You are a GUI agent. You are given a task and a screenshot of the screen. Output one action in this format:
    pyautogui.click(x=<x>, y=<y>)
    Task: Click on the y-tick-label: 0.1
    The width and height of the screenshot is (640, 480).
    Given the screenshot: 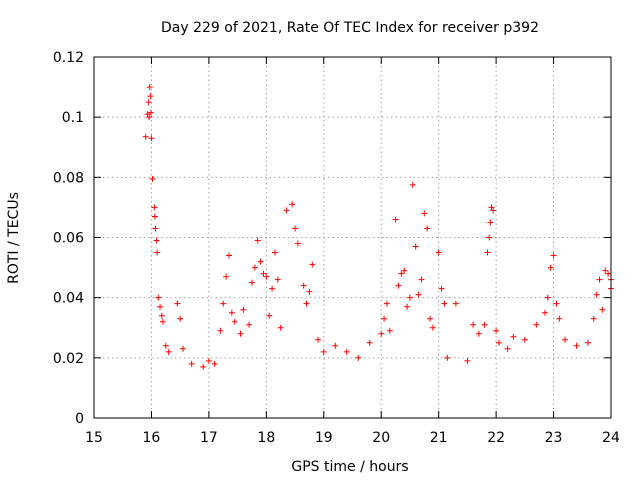 What is the action you would take?
    pyautogui.click(x=73, y=118)
    